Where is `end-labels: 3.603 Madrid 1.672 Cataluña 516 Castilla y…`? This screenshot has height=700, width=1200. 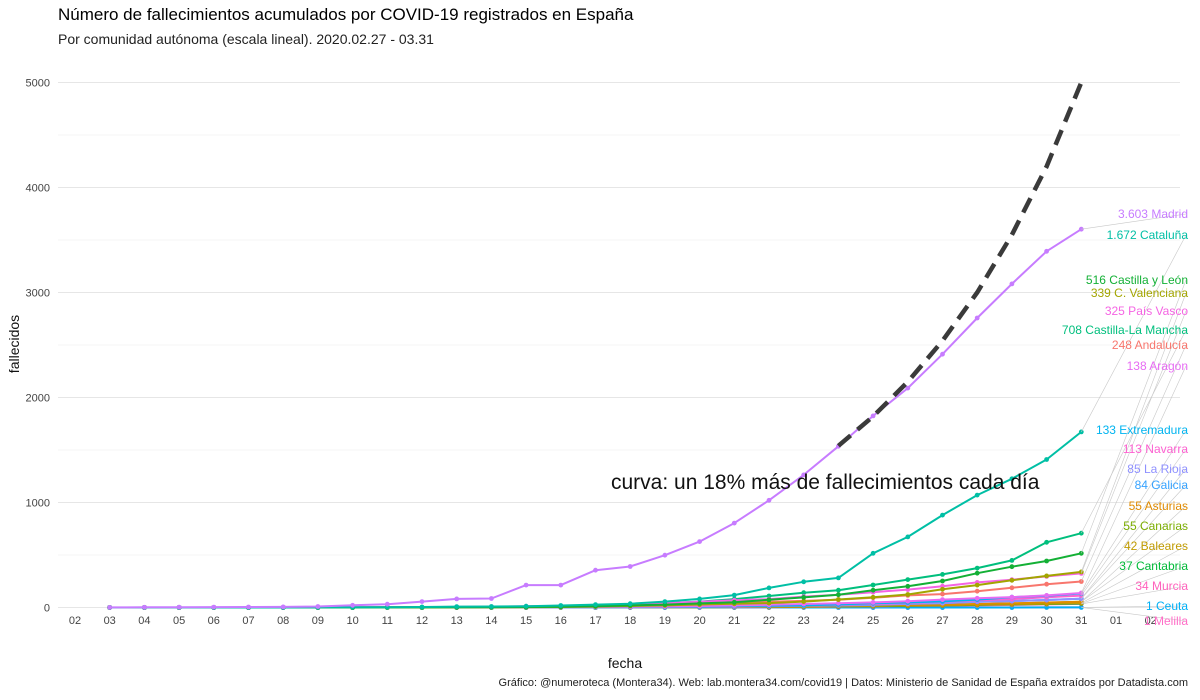 end-labels: 3.603 Madrid 1.672 Cataluña 516 Castilla y… is located at coordinates (1125, 417).